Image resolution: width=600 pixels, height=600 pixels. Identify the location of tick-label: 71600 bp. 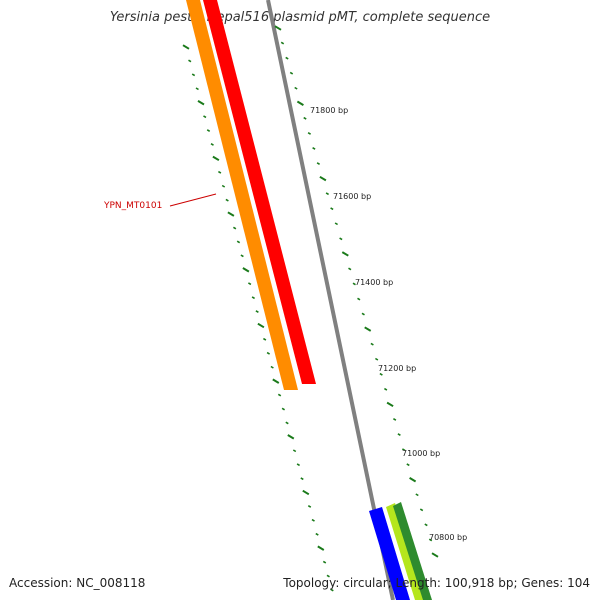
(352, 196).